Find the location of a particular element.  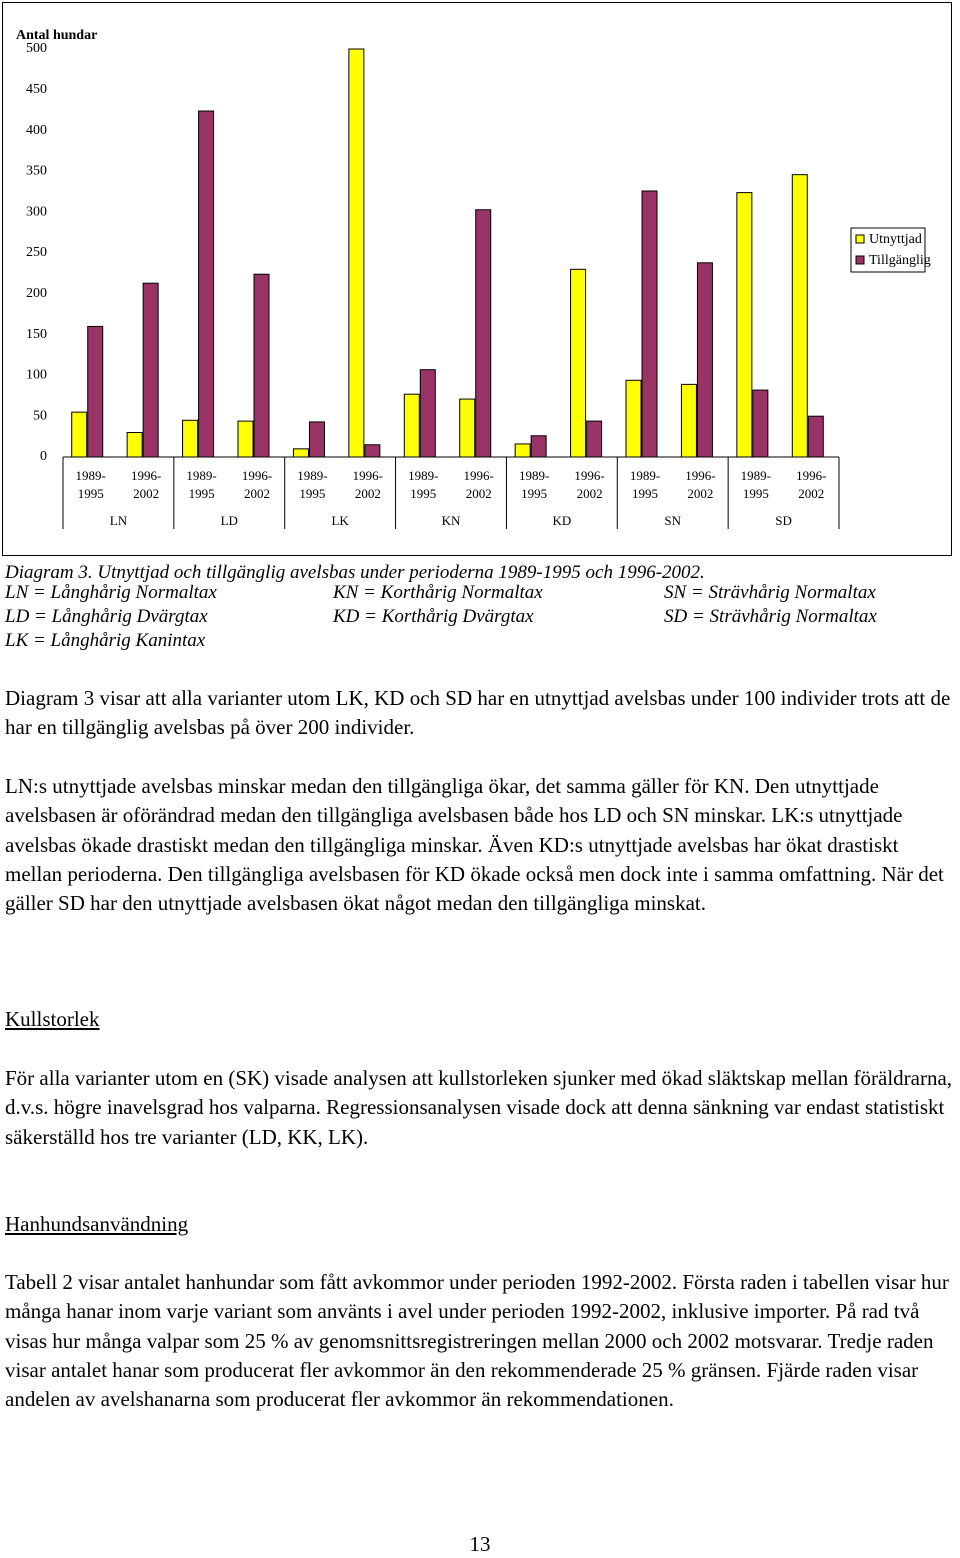

abbreviation: LN = Långhårig Normaltax is located at coordinates (111, 592).